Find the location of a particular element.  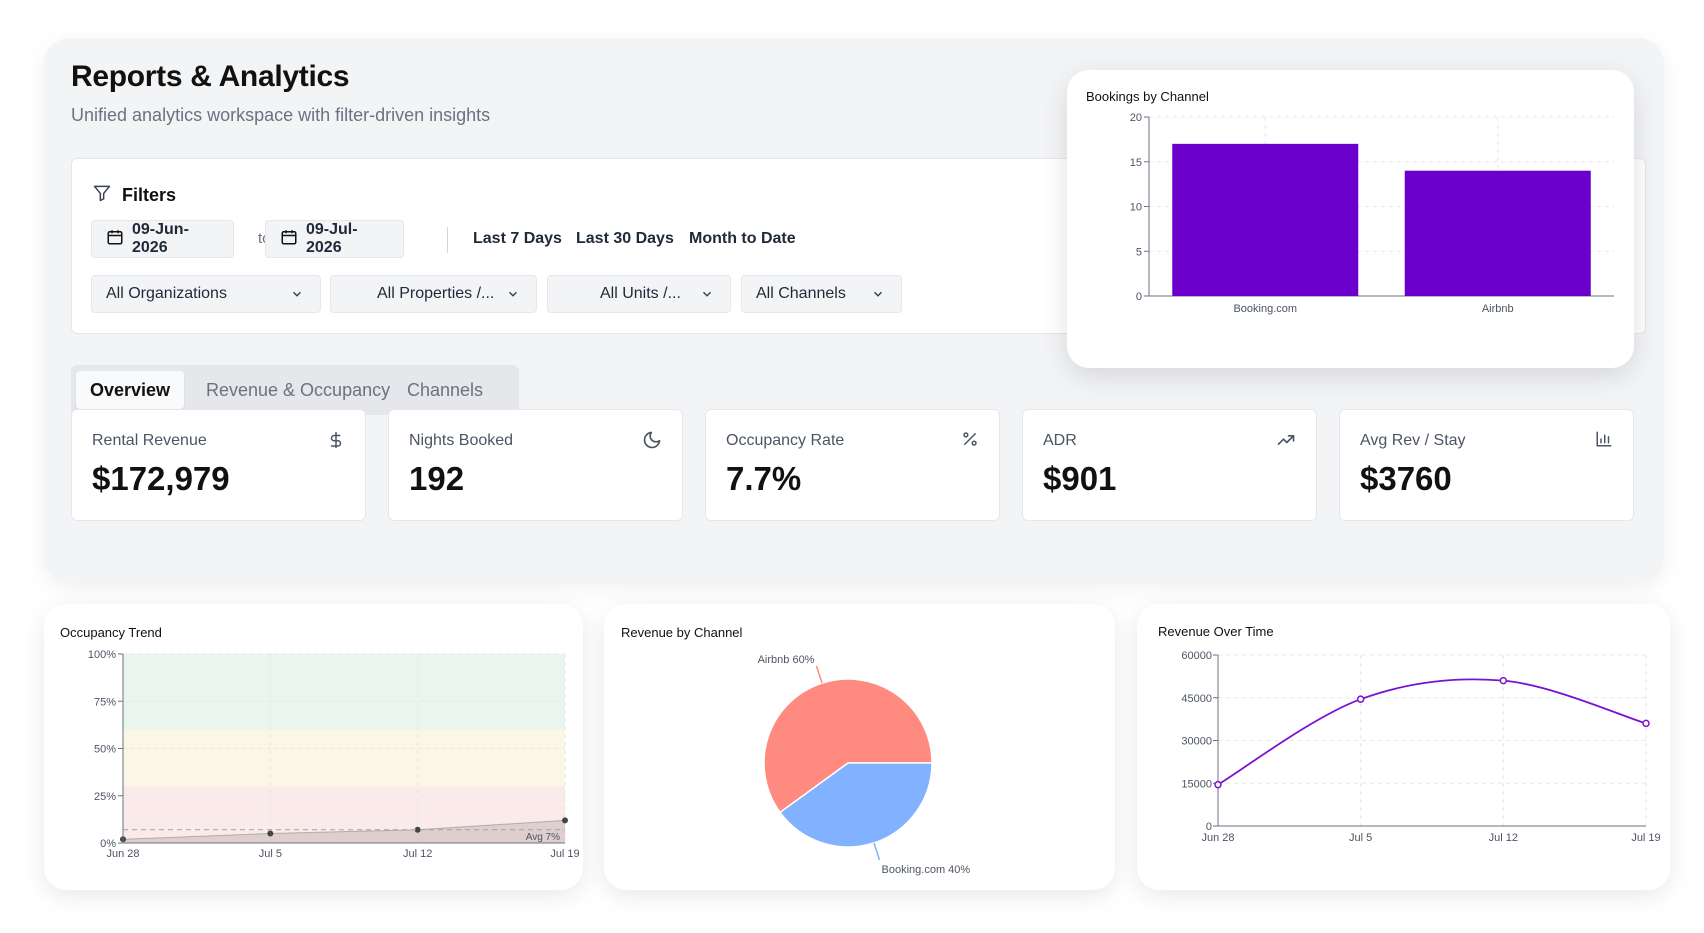

percent-icon is located at coordinates (970, 441).